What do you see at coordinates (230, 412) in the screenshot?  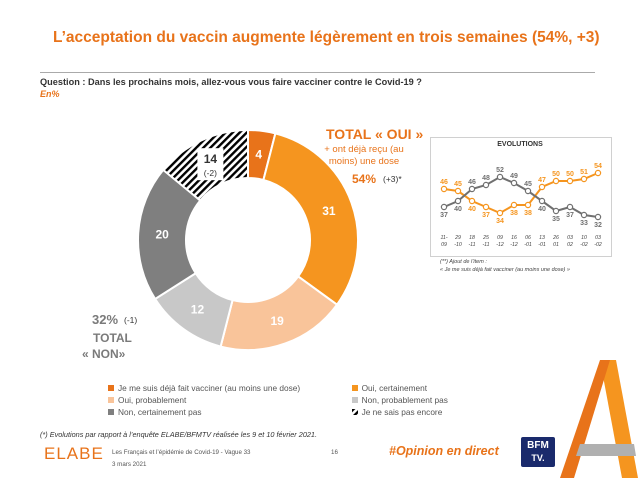 I see `legend-item-non-certainement-pas: Non, certainement pas` at bounding box center [230, 412].